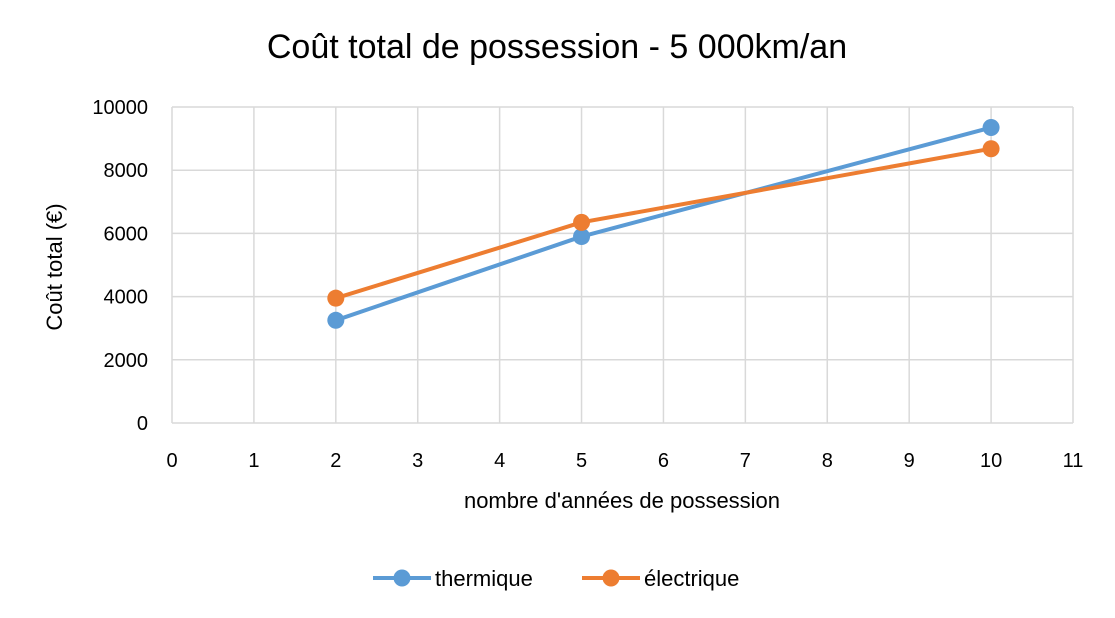 Image resolution: width=1115 pixels, height=618 pixels. Describe the element at coordinates (581, 461) in the screenshot. I see `x-tick-label: 5` at that location.